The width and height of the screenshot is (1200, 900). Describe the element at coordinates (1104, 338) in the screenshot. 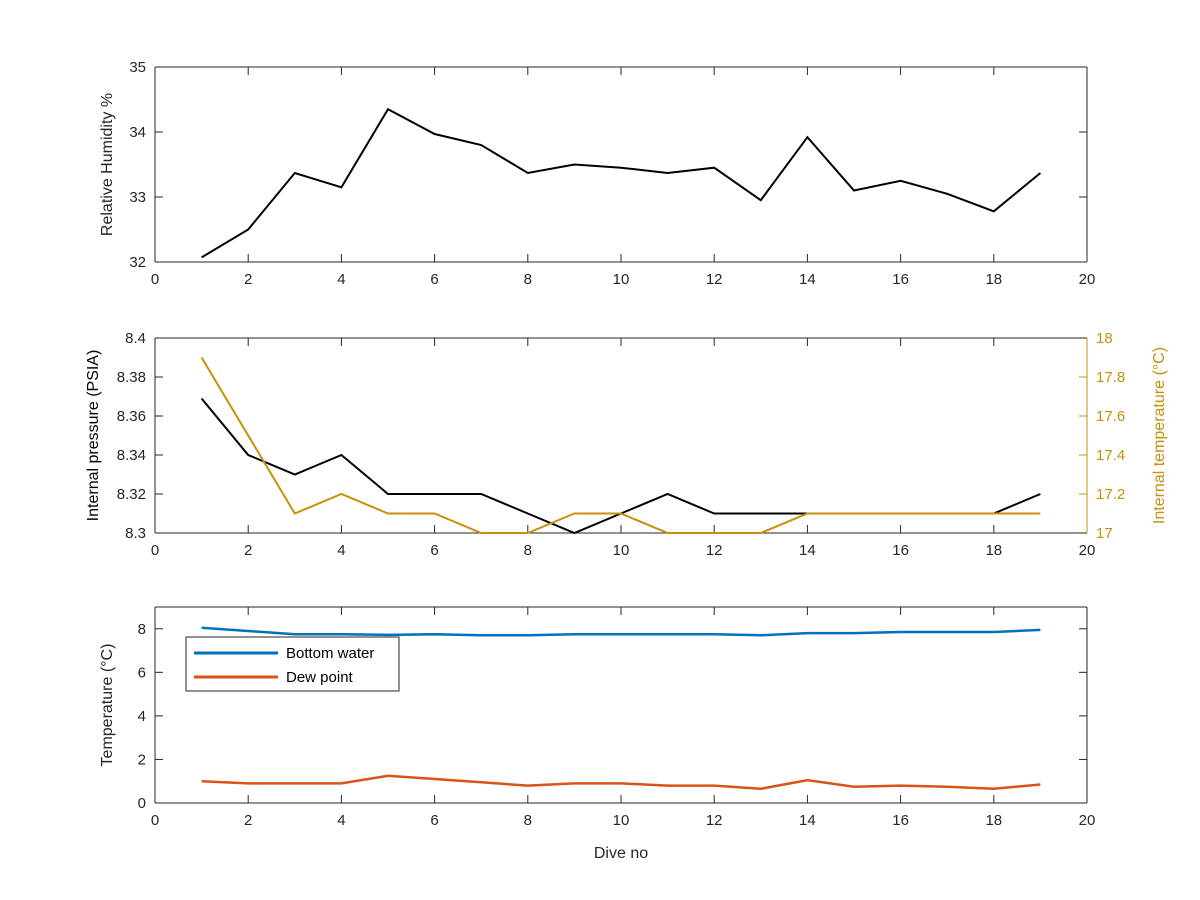

I see `y-right-tick-label: 18` at that location.